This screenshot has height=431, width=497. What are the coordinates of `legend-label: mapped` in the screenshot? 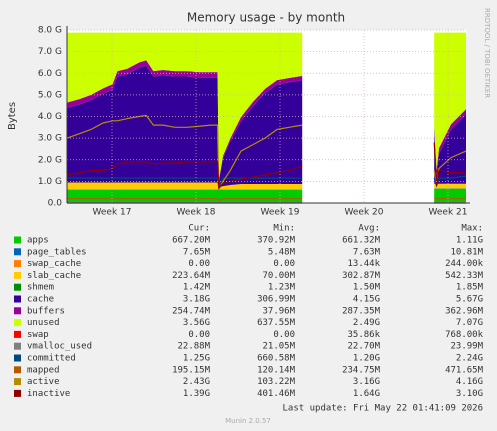 It's located at (43, 370).